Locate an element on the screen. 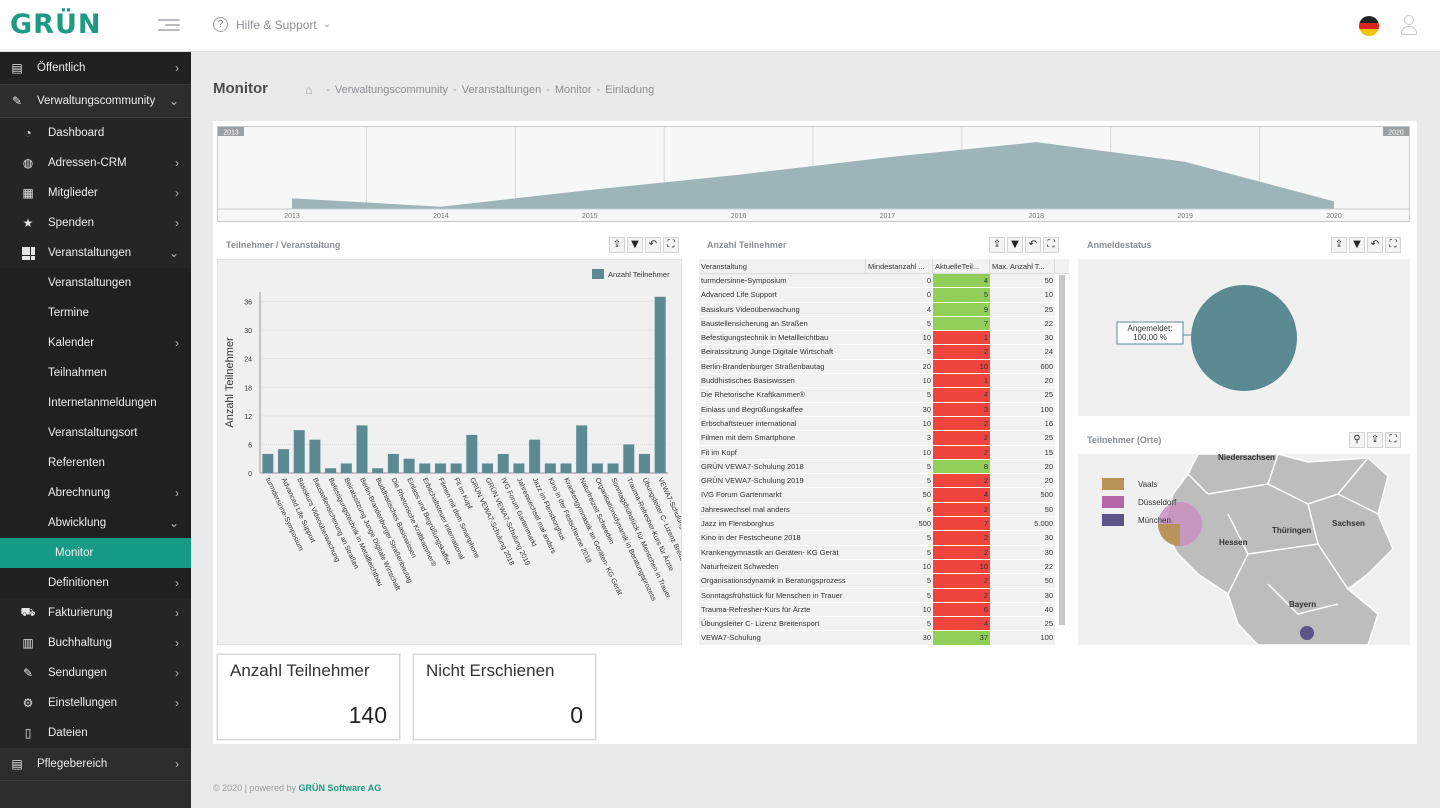 This screenshot has width=1440, height=808. table-row: Basiskurs Videoüberwachung 4 9 25 is located at coordinates (884, 309).